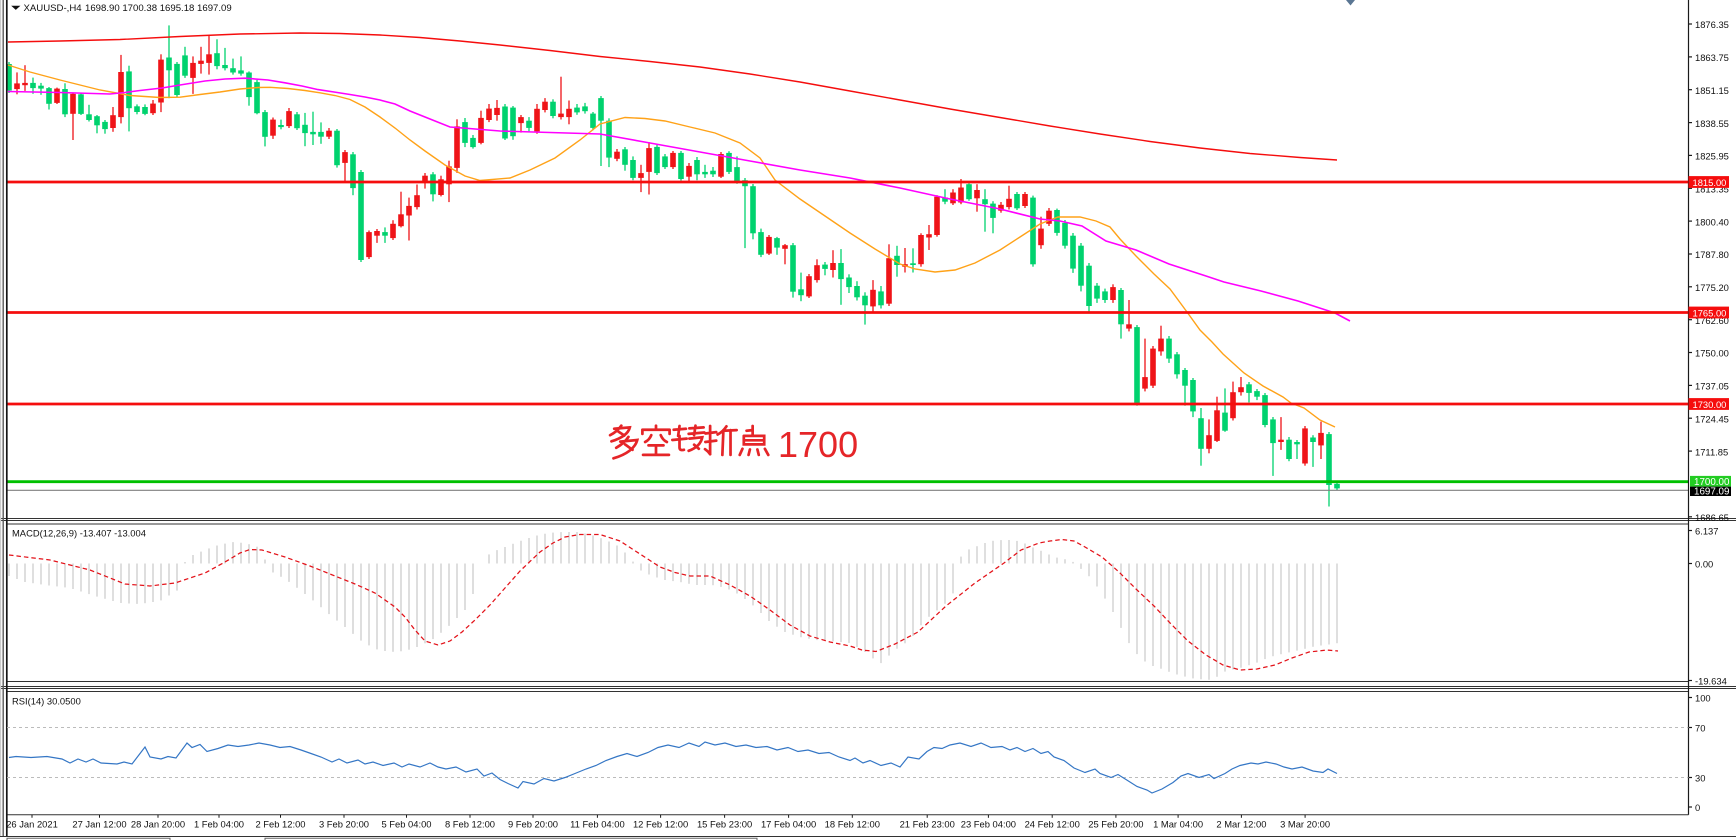 This screenshot has width=1736, height=840. What do you see at coordinates (1710, 182) in the screenshot?
I see `svg-text: 1815.00` at bounding box center [1710, 182].